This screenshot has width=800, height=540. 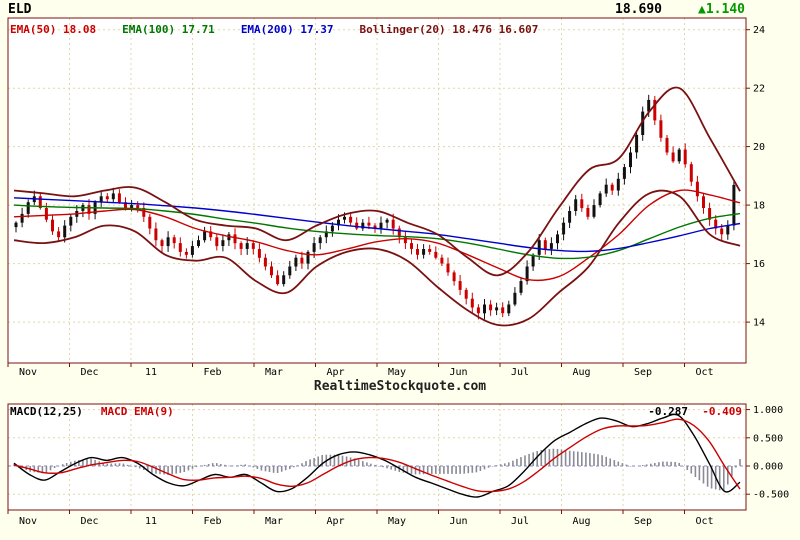 What do you see at coordinates (759, 323) in the screenshot?
I see `svg-text: 14` at bounding box center [759, 323].